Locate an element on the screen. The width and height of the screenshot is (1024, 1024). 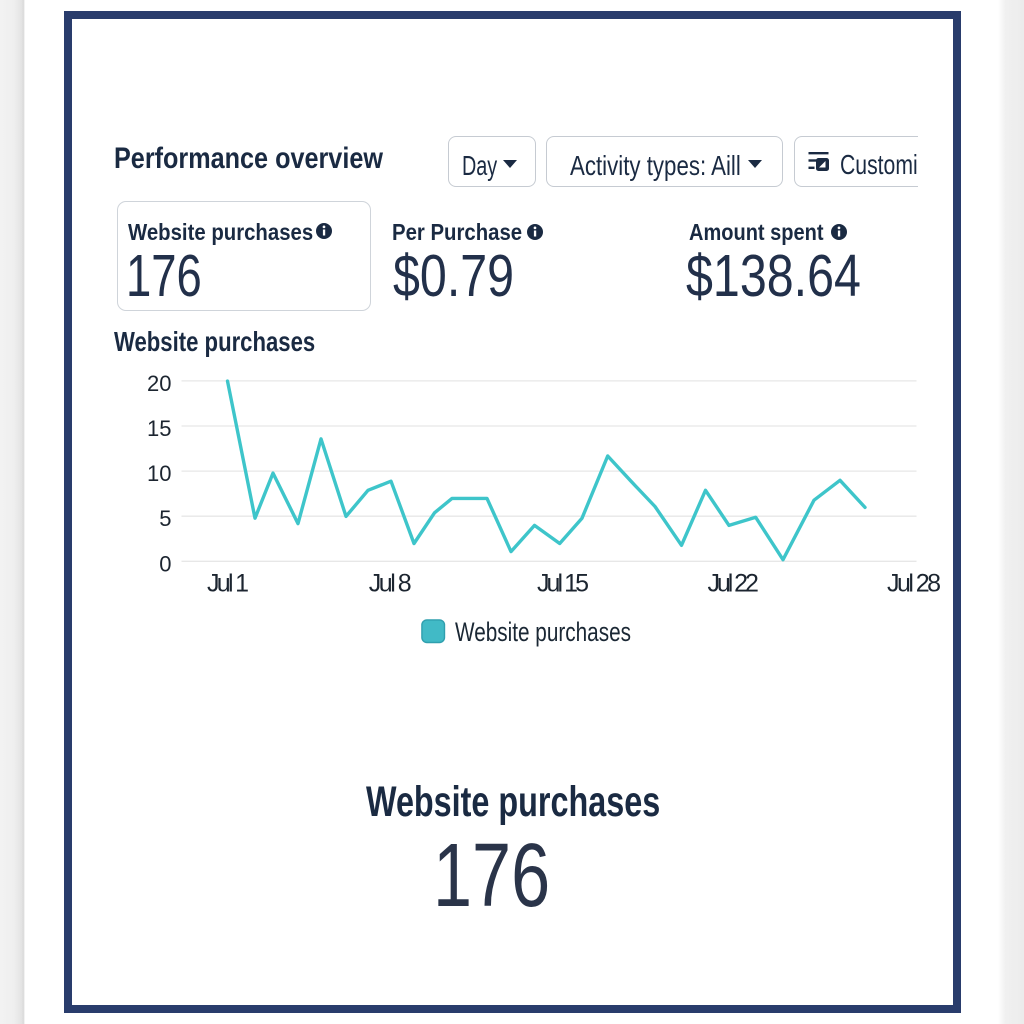
svg-text: Jul 1 is located at coordinates (228, 584).